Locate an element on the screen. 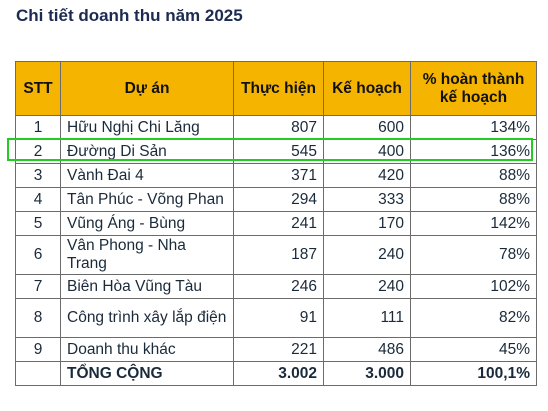 The image size is (548, 411). header-actual: Thực hiện is located at coordinates (278, 88).